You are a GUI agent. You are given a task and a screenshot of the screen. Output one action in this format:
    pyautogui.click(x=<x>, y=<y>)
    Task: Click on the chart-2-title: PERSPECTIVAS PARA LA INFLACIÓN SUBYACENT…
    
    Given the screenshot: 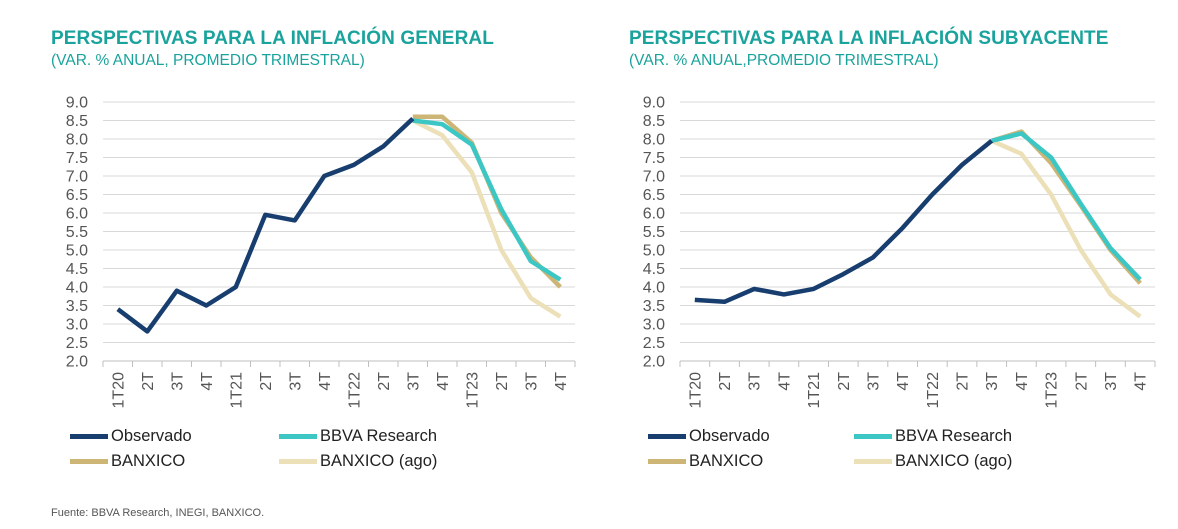 What is the action you would take?
    pyautogui.click(x=869, y=38)
    